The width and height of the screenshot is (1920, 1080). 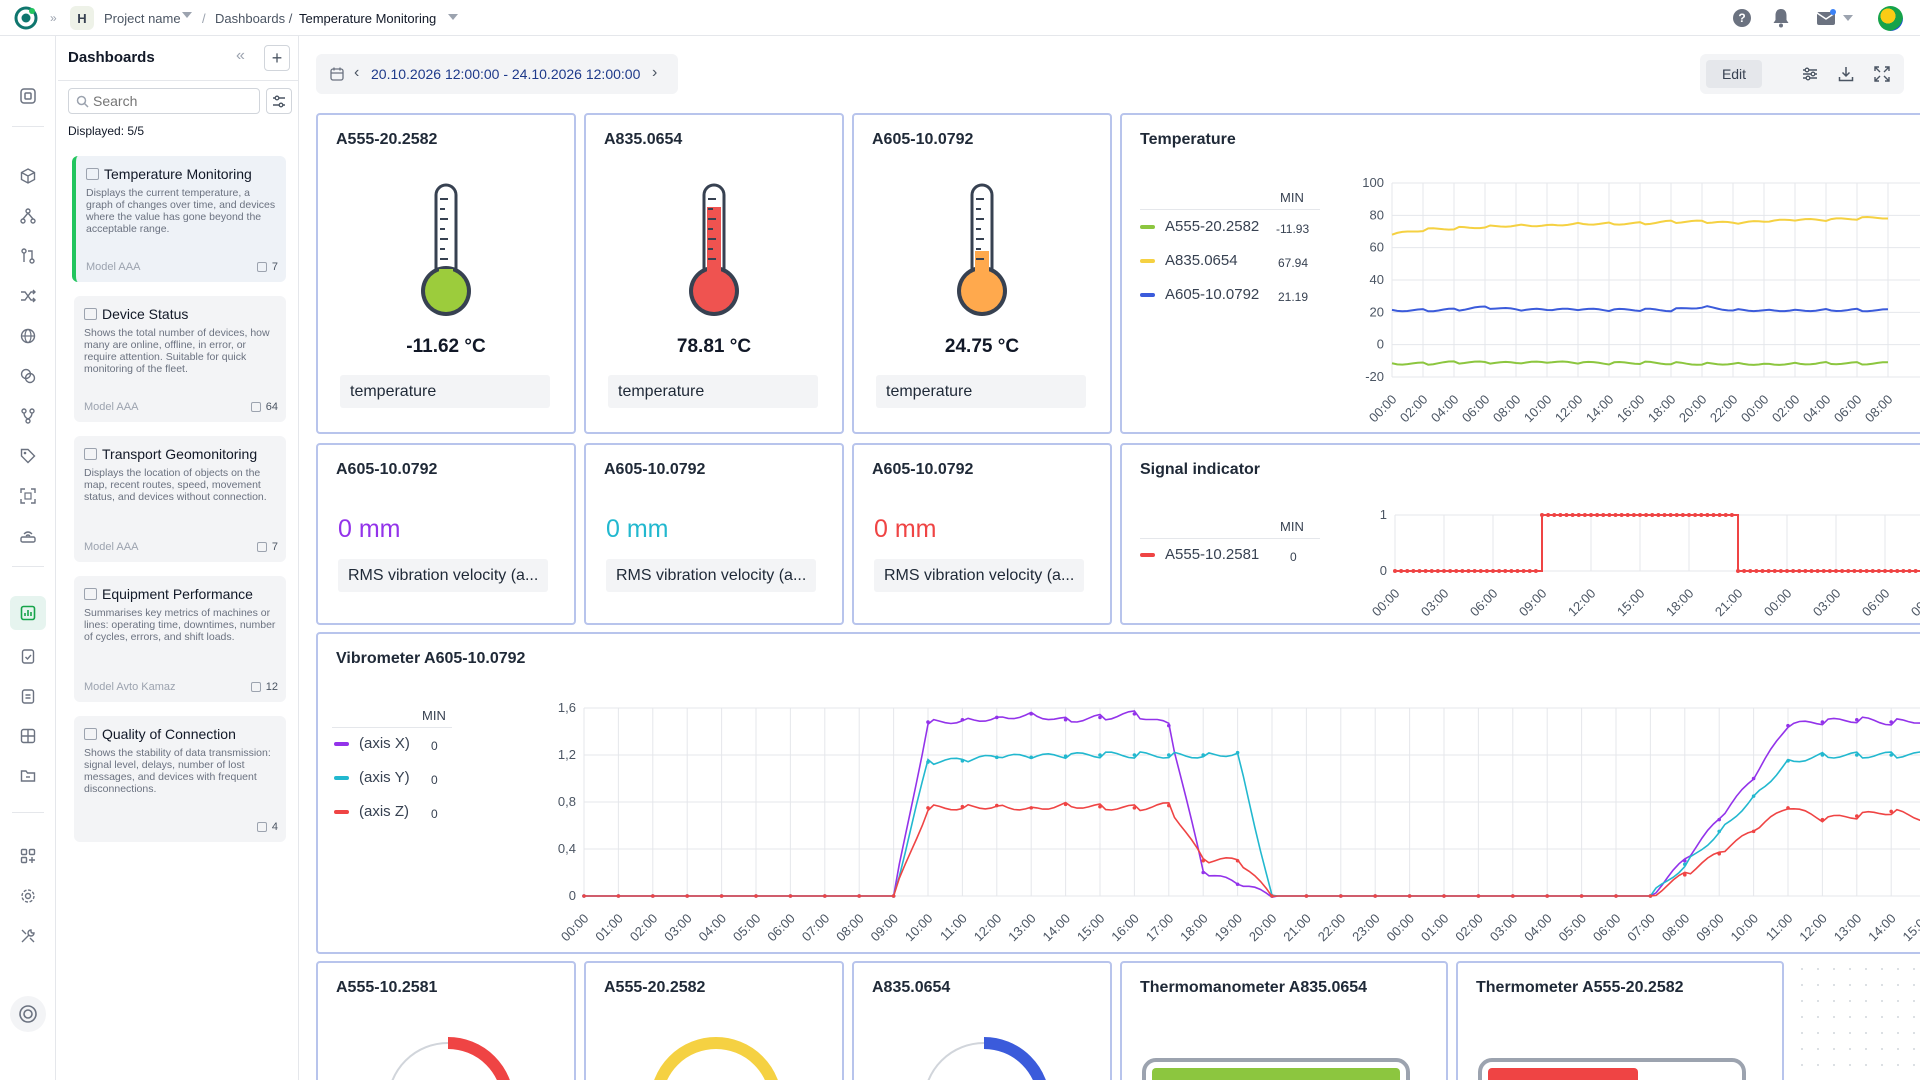 I want to click on search-box, so click(x=164, y=101).